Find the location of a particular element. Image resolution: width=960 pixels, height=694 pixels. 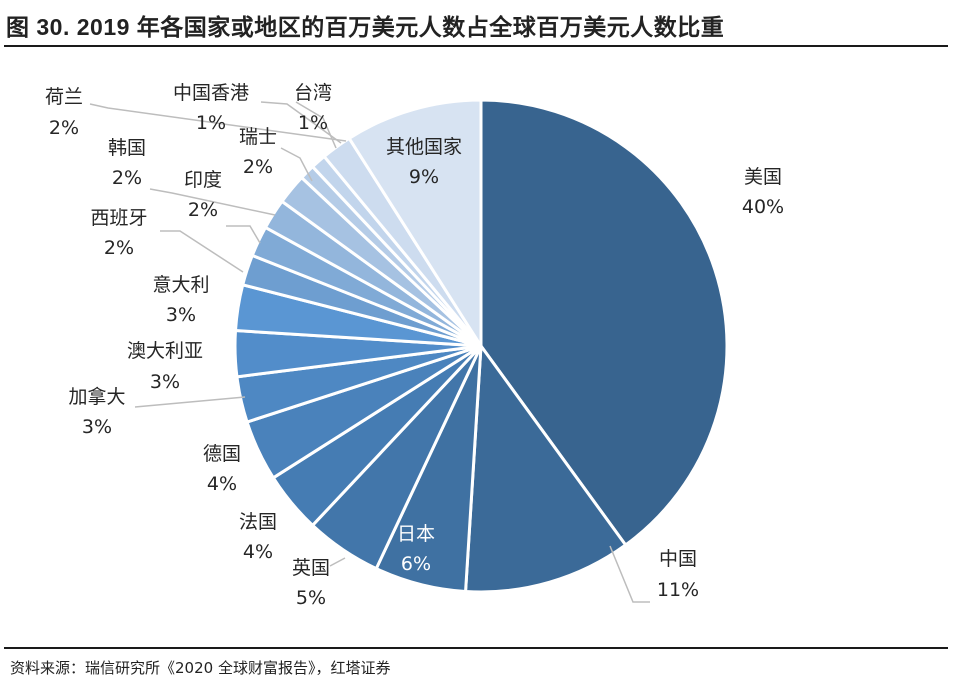

slice-name-label: 德国 is located at coordinates (222, 454).